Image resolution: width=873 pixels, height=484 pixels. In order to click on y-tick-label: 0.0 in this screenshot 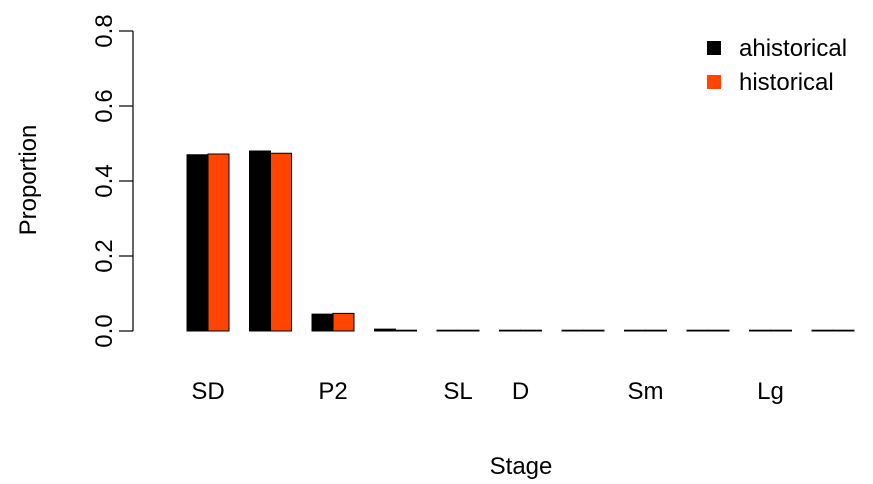, I will do `click(104, 330)`.